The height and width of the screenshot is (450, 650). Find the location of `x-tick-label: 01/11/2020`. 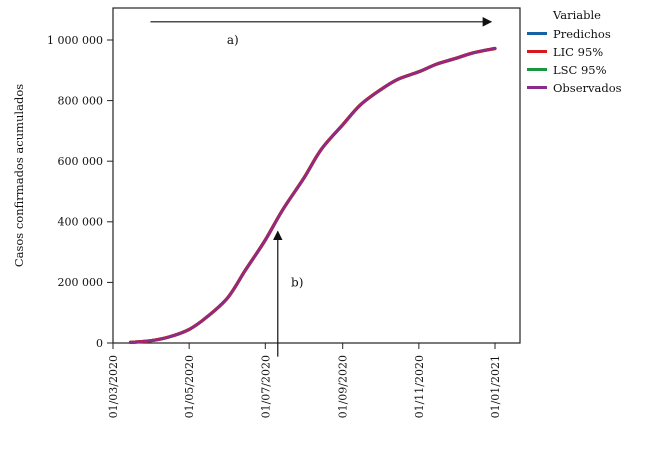

x-tick-label: 01/11/2020 is located at coordinates (419, 386).